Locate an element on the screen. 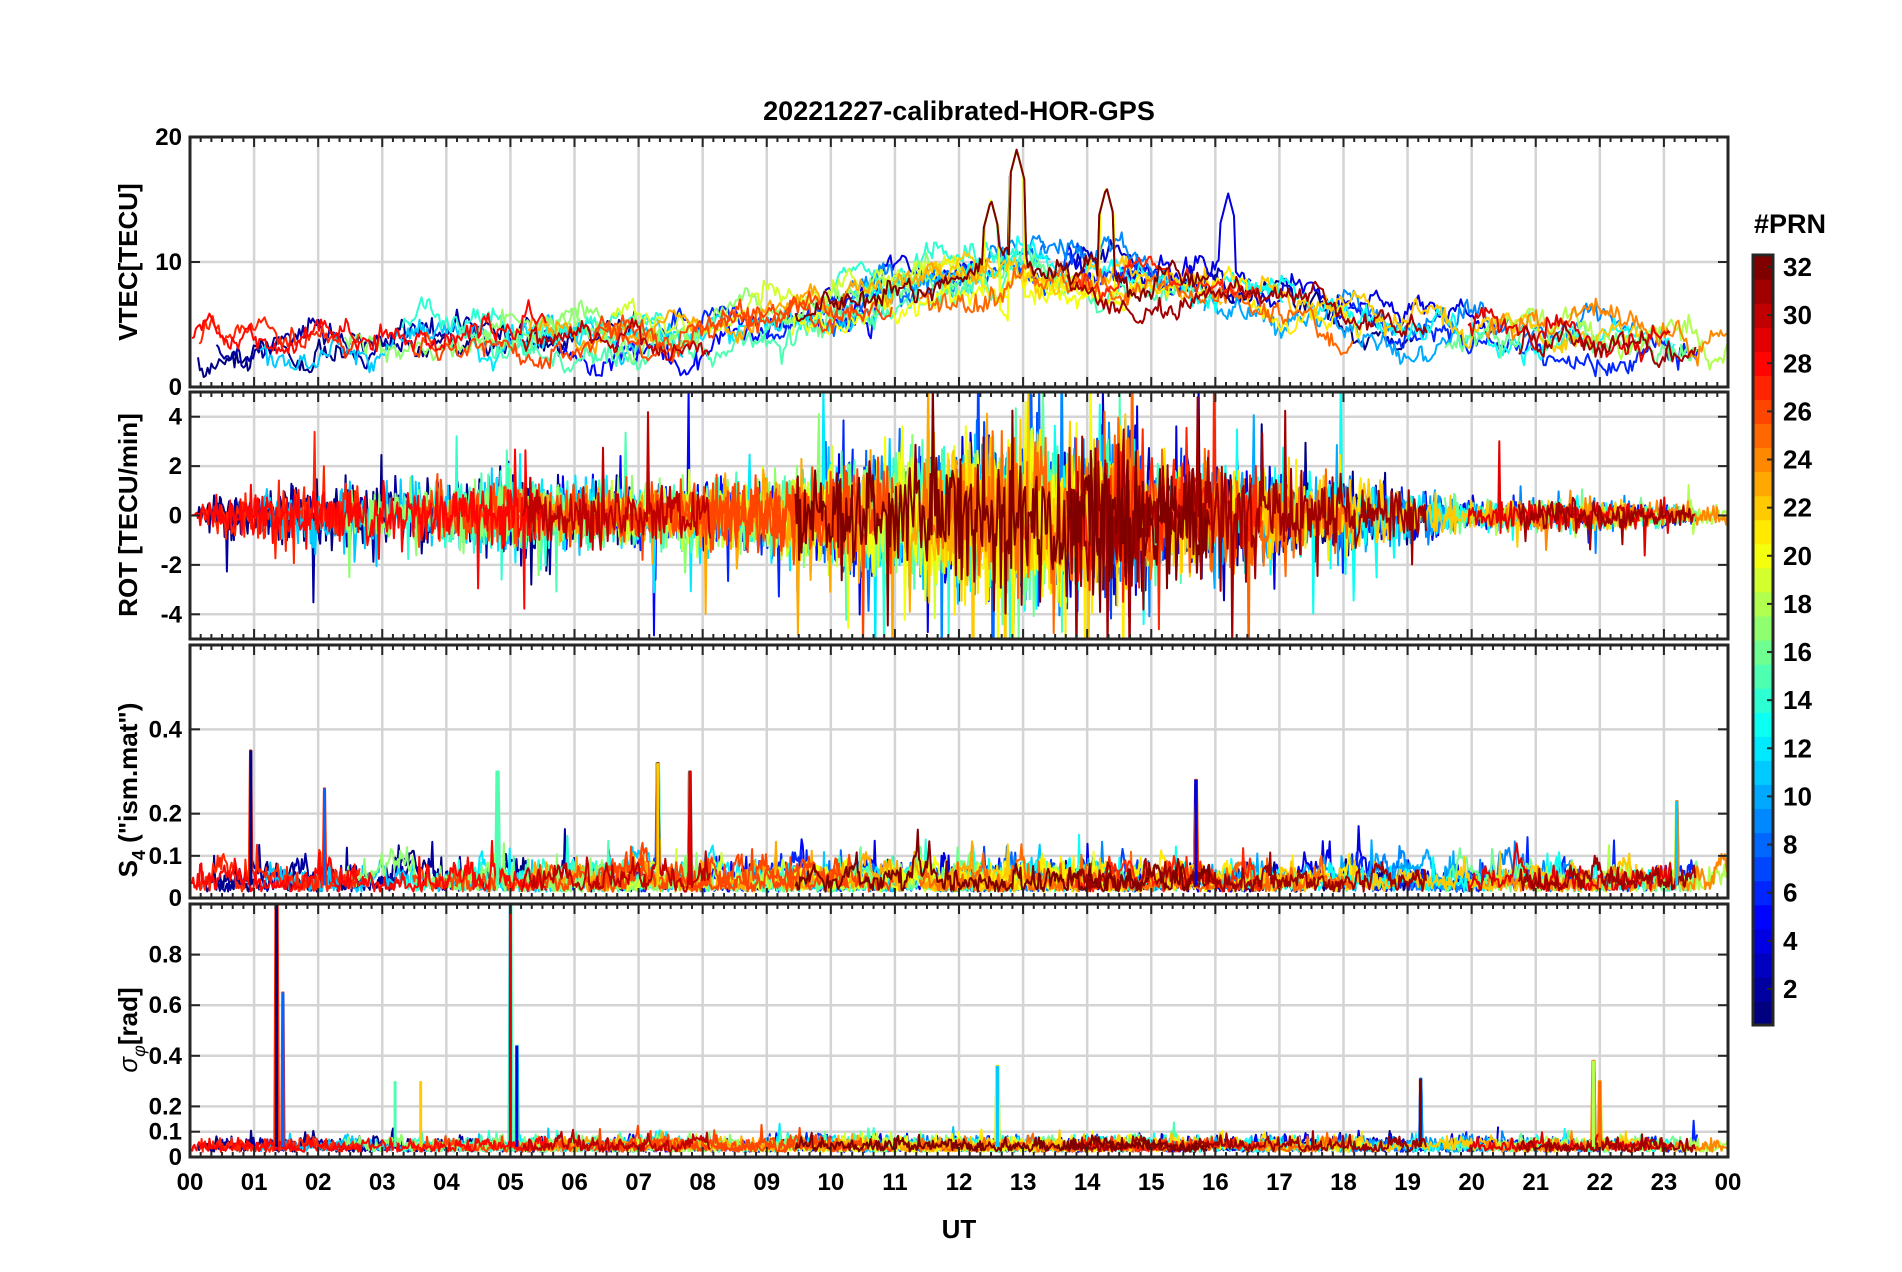 The image size is (1902, 1272). colorbar-tick-label: 22 is located at coordinates (1797, 508).